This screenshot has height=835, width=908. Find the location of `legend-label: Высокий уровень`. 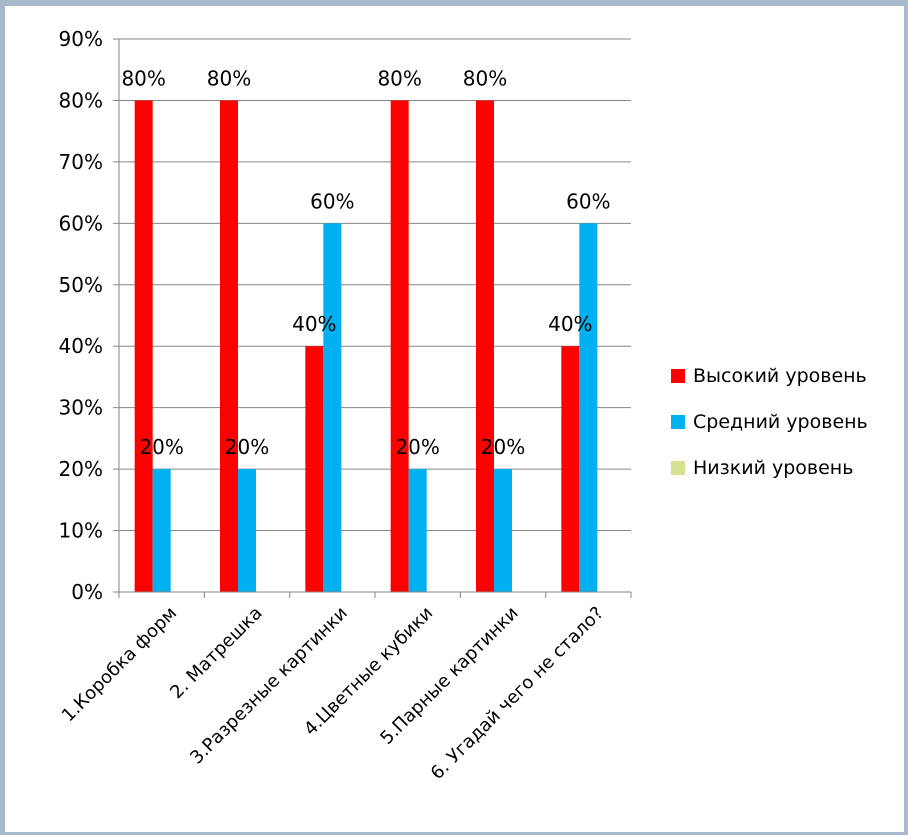

legend-label: Высокий уровень is located at coordinates (780, 376).